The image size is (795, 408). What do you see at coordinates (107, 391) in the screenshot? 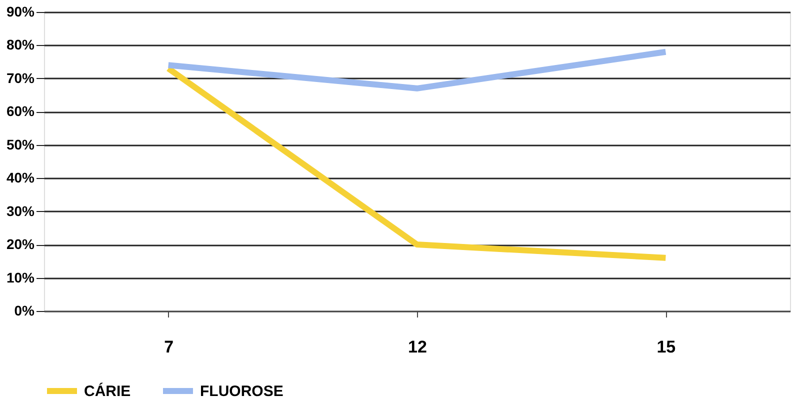
I see `legend-label: CÁRIE` at bounding box center [107, 391].